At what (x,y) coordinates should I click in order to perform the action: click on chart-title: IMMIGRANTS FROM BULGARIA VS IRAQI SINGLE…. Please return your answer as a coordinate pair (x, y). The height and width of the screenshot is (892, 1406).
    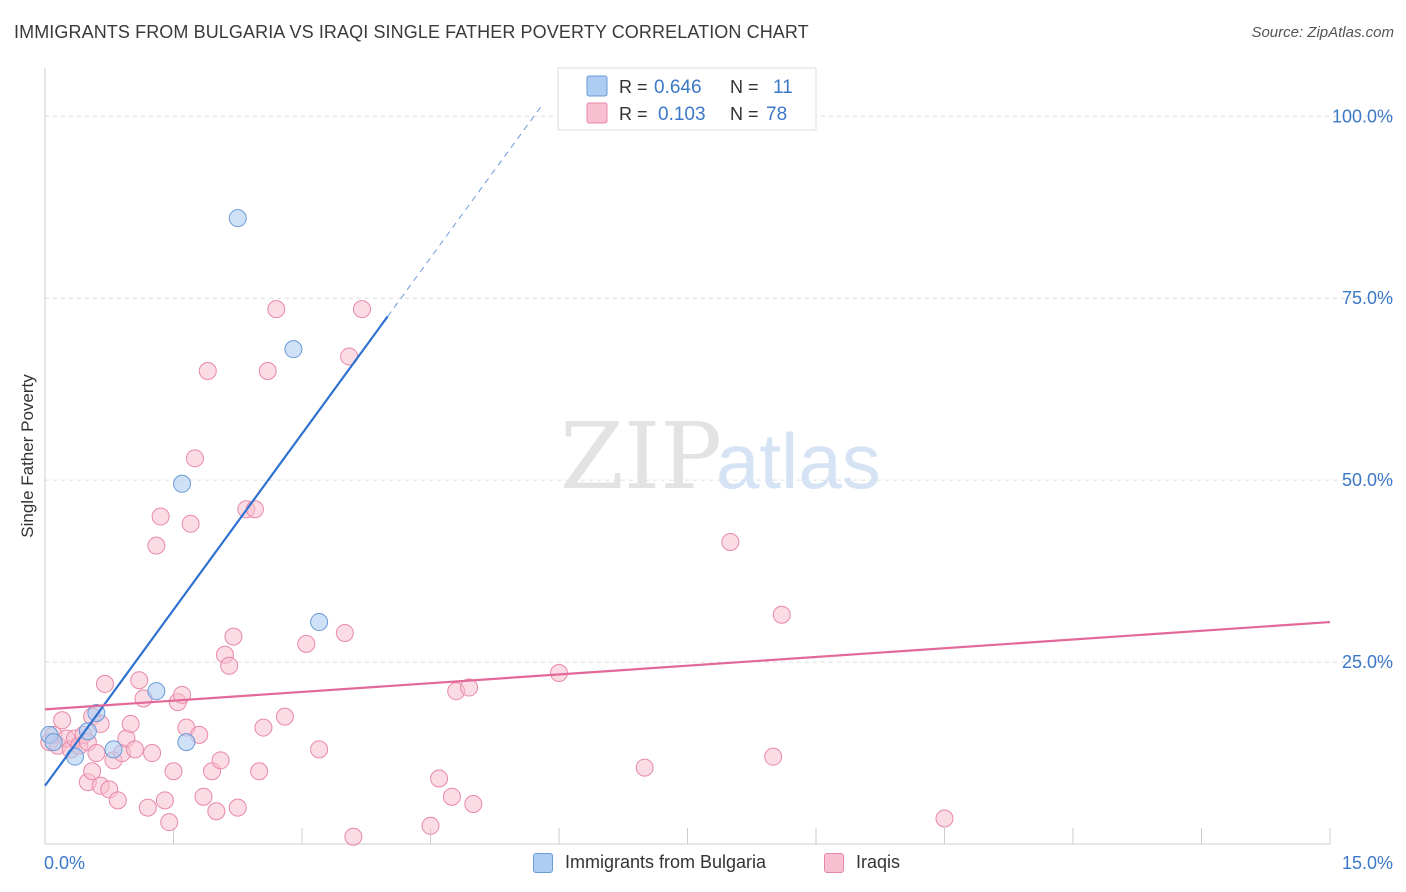
    Looking at the image, I should click on (411, 32).